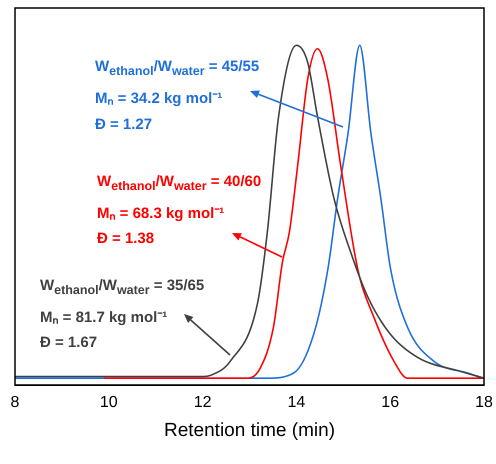  I want to click on annotation: W$_{ethanol}$/W$_{water}$ = 45/55, so click(177, 68).